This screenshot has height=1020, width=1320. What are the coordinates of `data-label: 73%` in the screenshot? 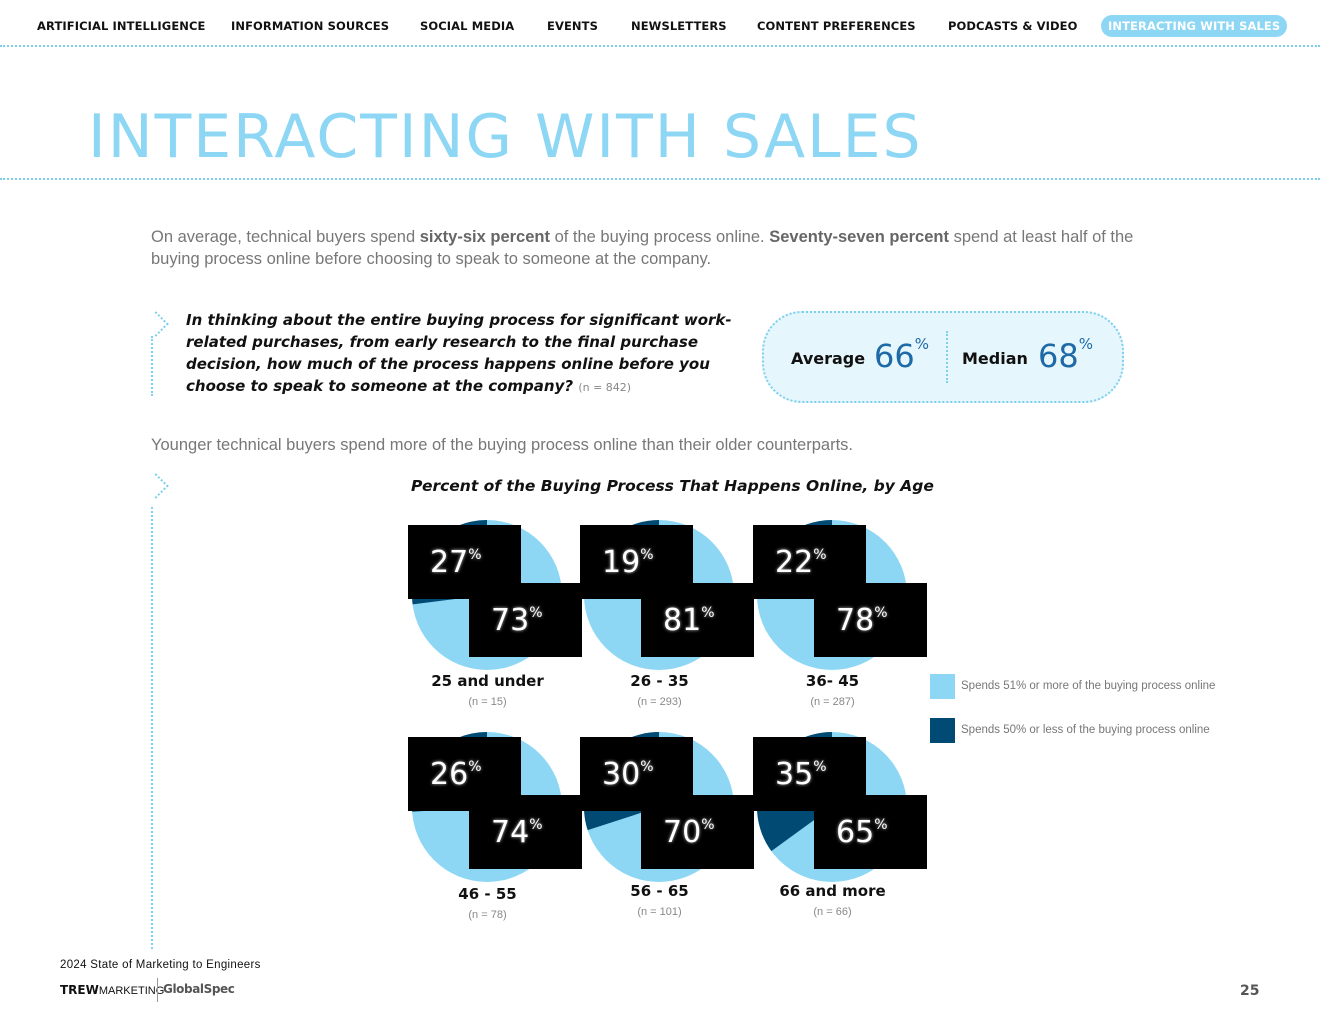 It's located at (517, 620).